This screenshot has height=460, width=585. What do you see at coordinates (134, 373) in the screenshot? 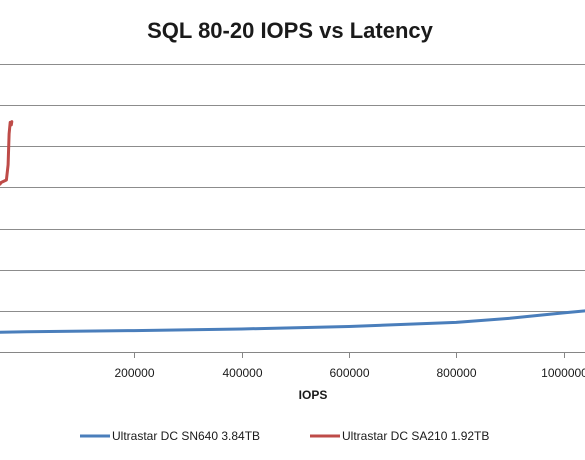
I see `x-tick-label-0: 200000` at bounding box center [134, 373].